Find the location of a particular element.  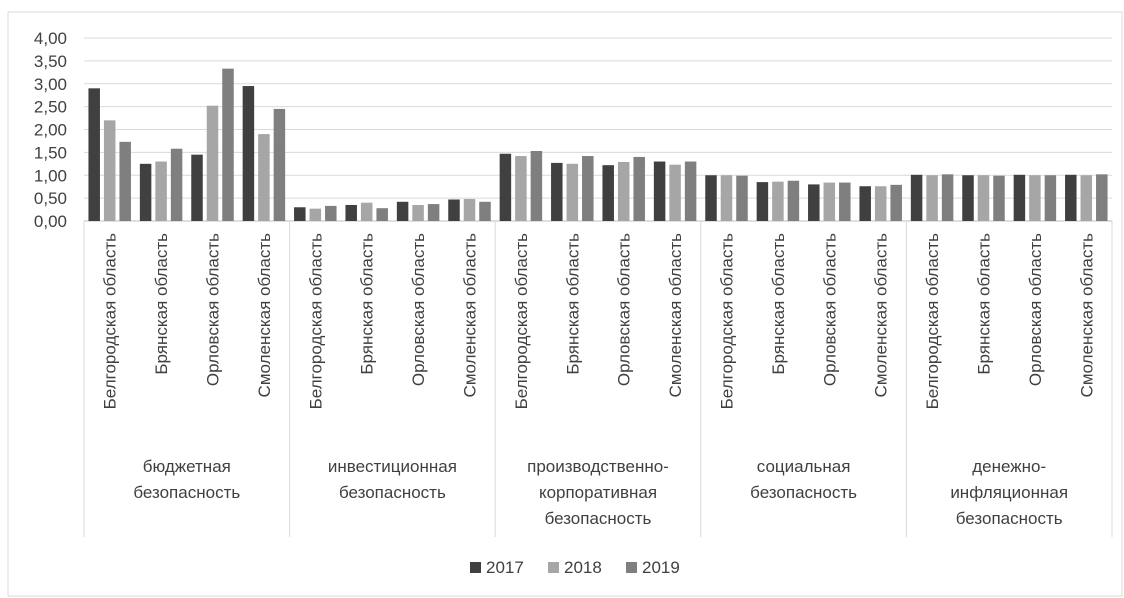

y-tick-label: 2,50 is located at coordinates (50, 107).